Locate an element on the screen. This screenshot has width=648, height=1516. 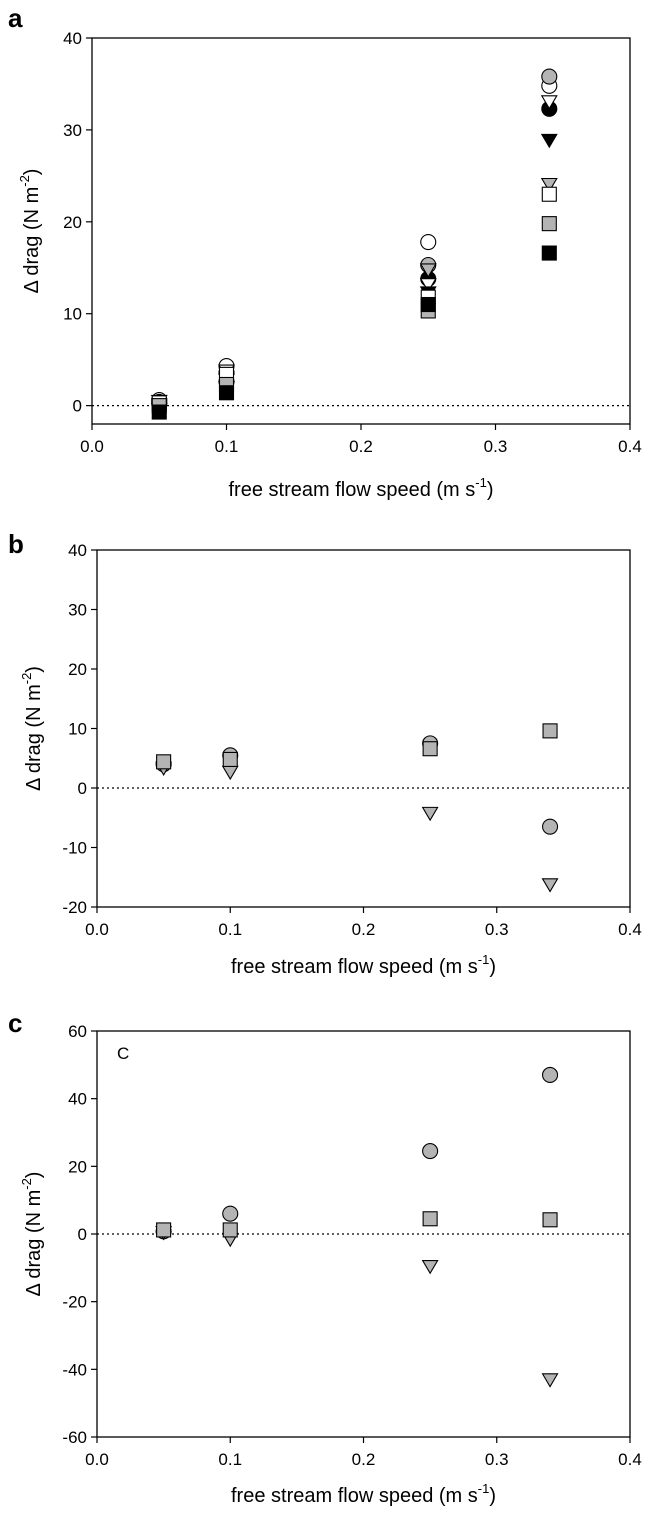
y-tick-label: 60 is located at coordinates (77, 1031).